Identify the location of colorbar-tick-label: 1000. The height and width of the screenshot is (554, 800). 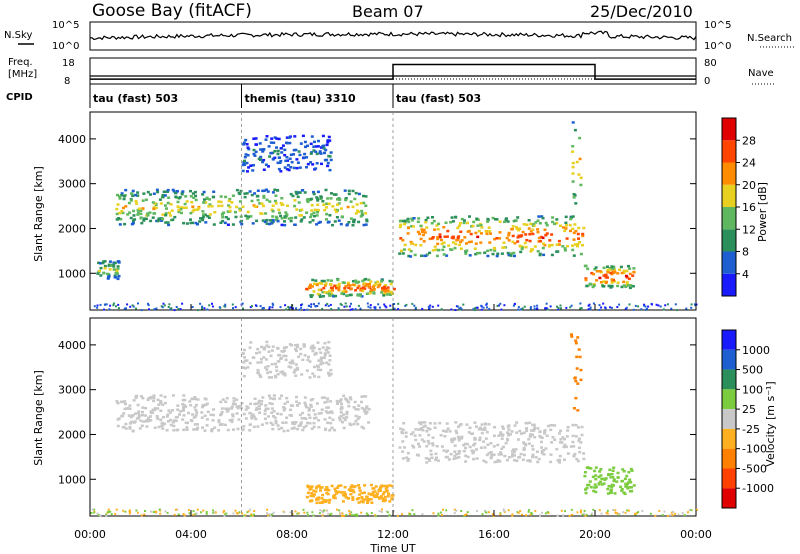
(756, 350).